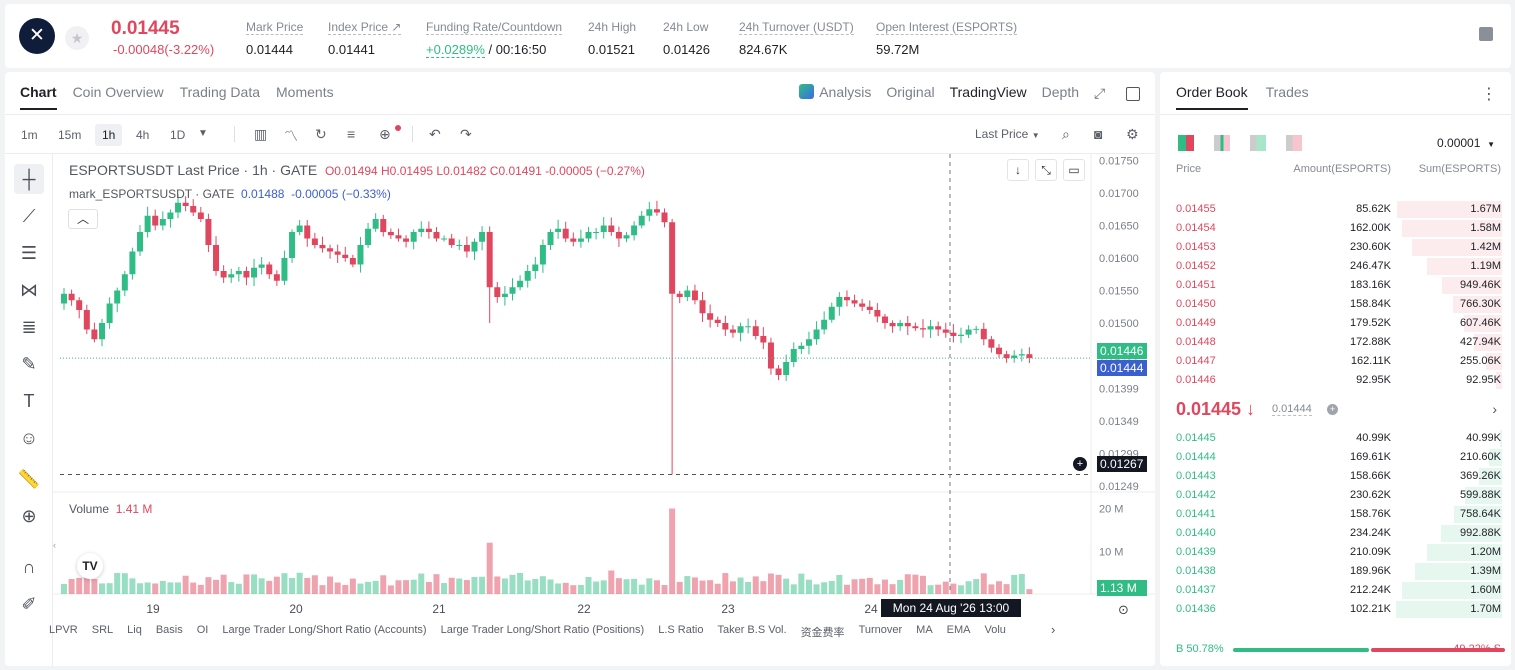 The height and width of the screenshot is (670, 1515). I want to click on tab-coin-overview: Coin Overview, so click(118, 92).